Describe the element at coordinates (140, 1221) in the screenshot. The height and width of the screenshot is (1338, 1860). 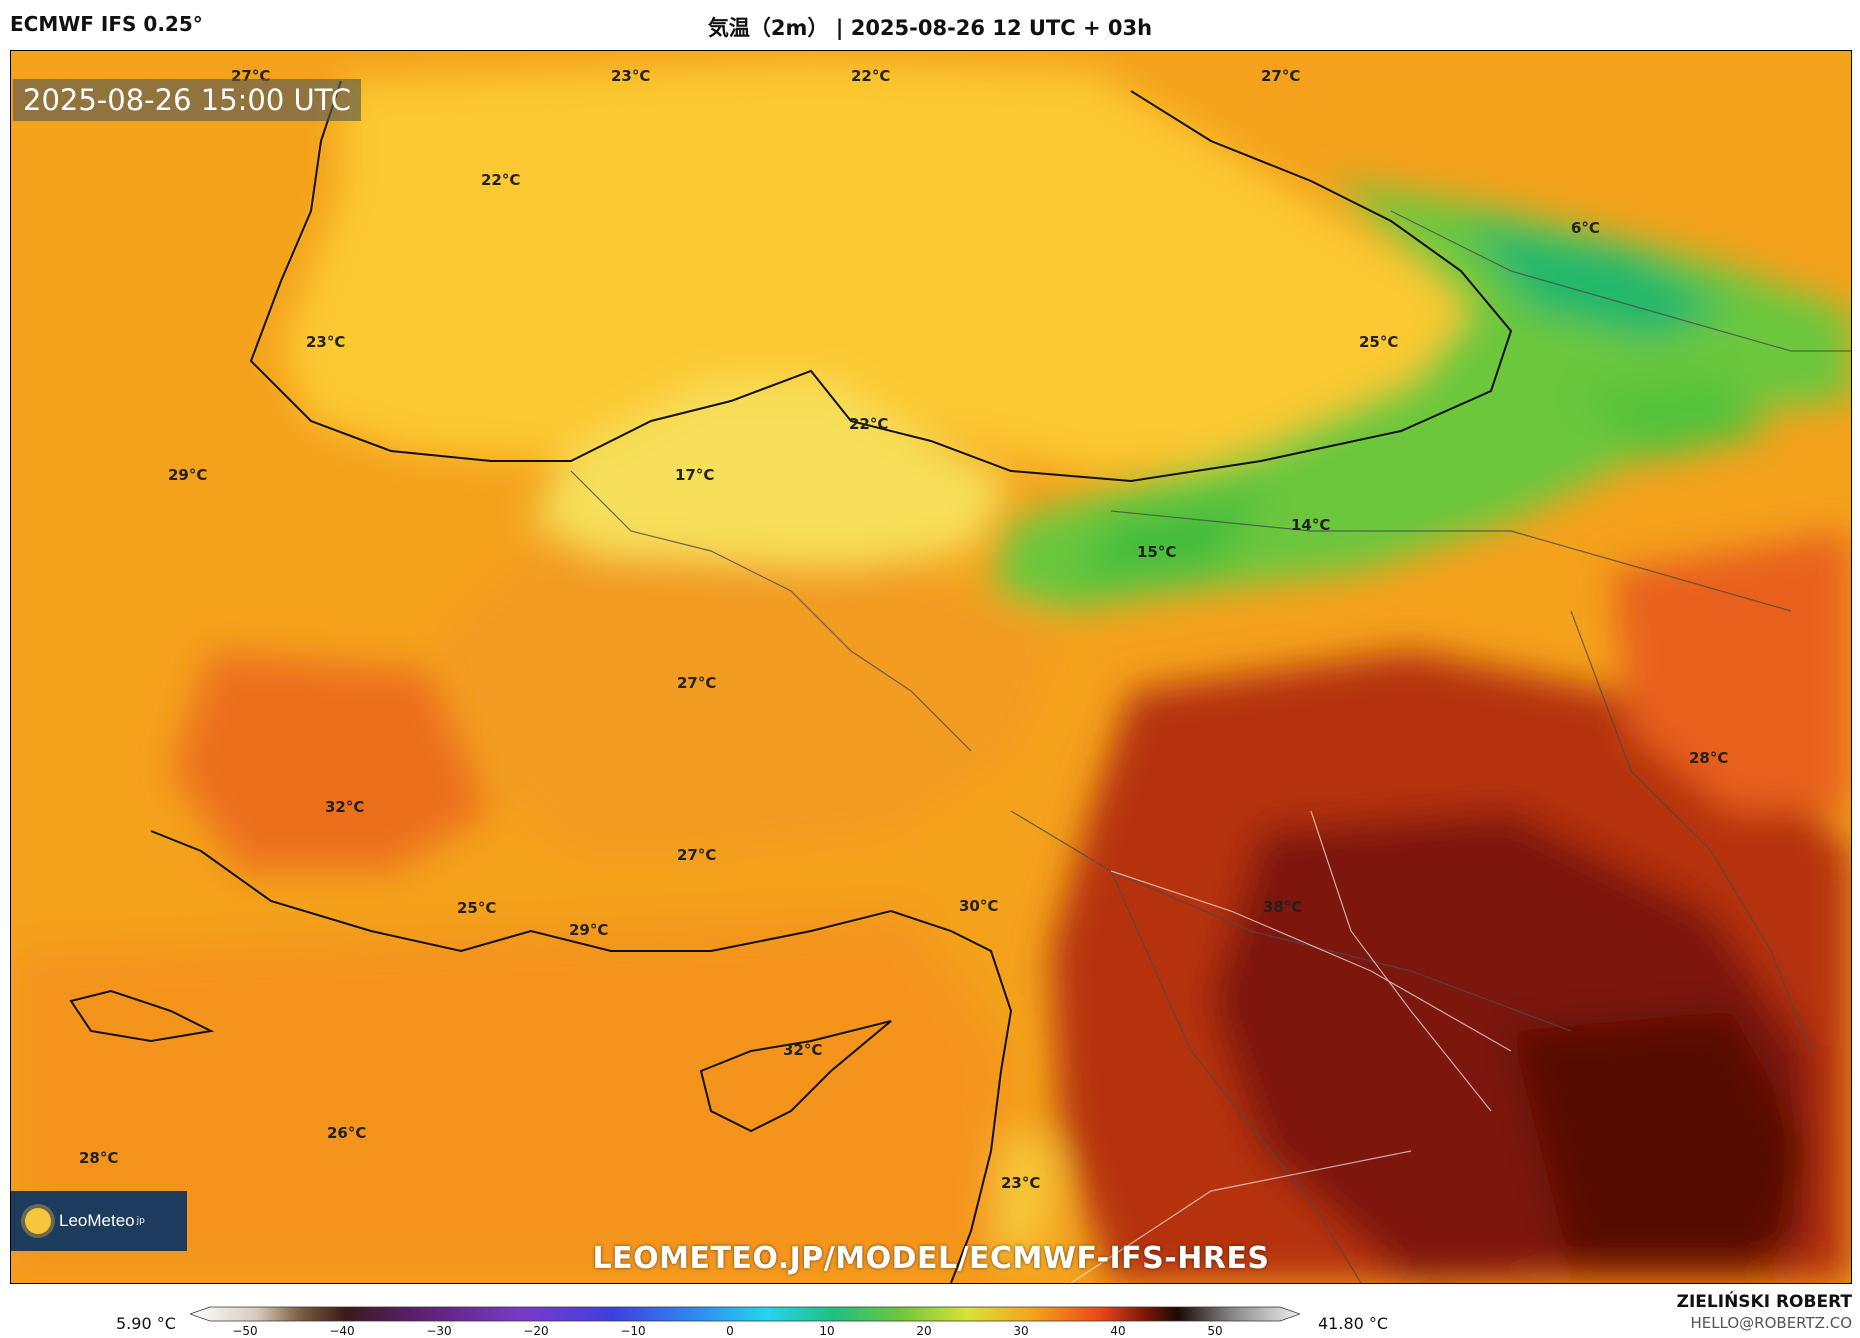
I see `logo-suffix: jp` at that location.